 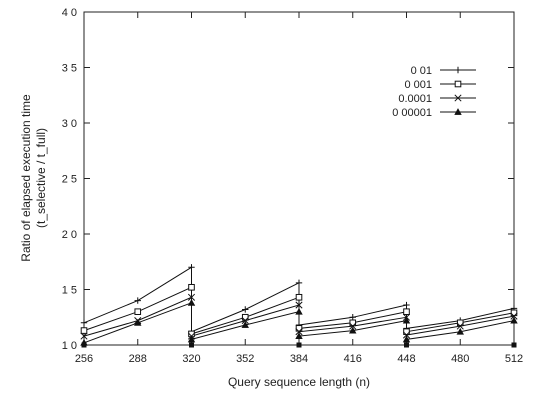 I want to click on x-tick-label: 256, so click(x=84, y=359).